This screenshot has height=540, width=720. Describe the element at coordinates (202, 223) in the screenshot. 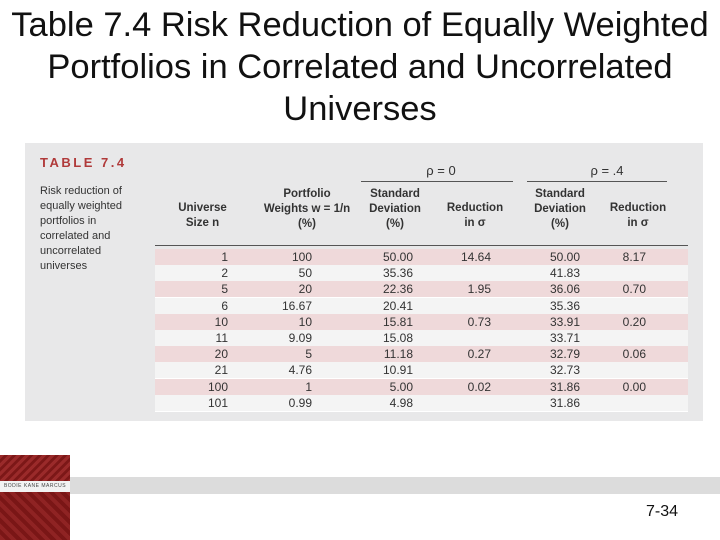

I see `col-header-line: Size n` at that location.